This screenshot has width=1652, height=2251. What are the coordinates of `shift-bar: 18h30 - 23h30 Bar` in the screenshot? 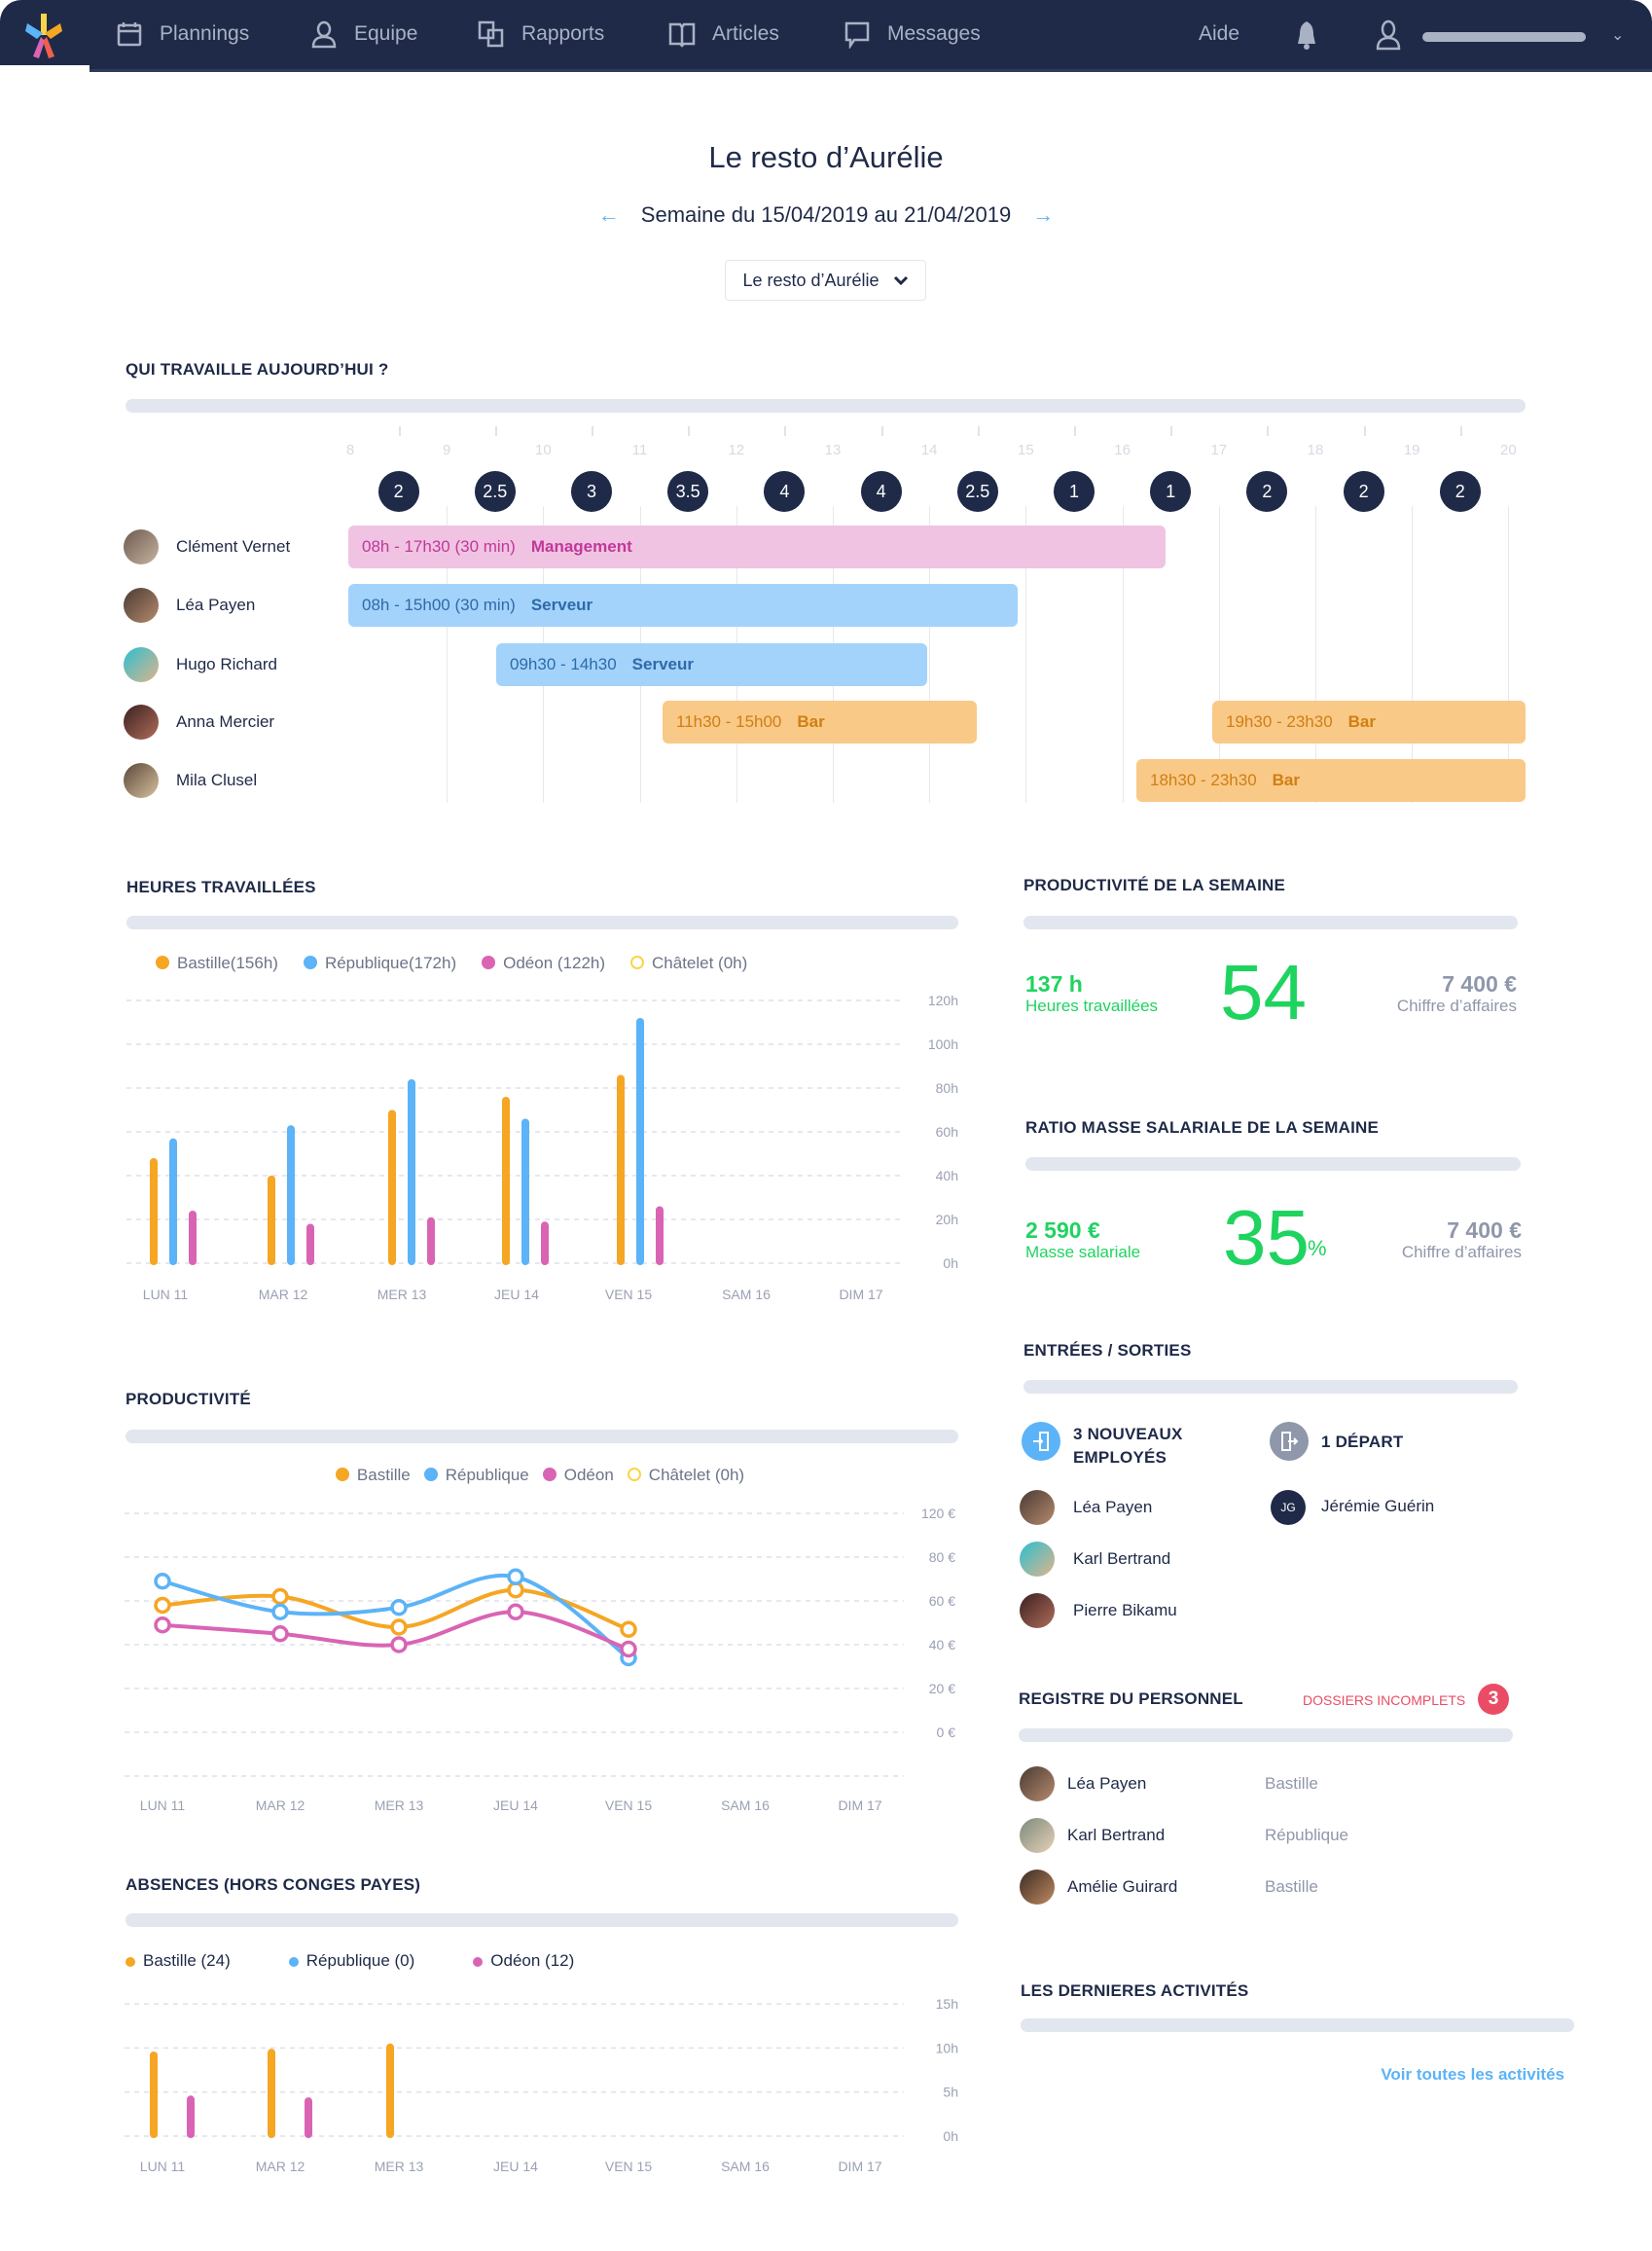 It's located at (1331, 780).